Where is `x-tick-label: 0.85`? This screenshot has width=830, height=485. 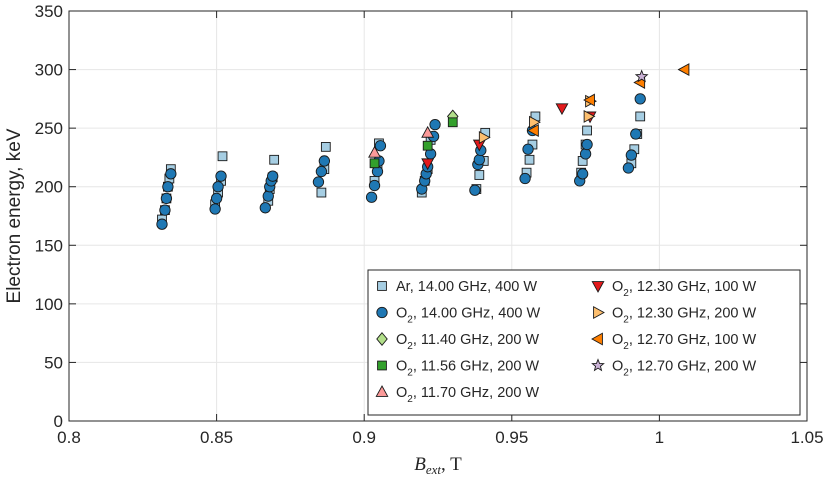 x-tick-label: 0.85 is located at coordinates (216, 437).